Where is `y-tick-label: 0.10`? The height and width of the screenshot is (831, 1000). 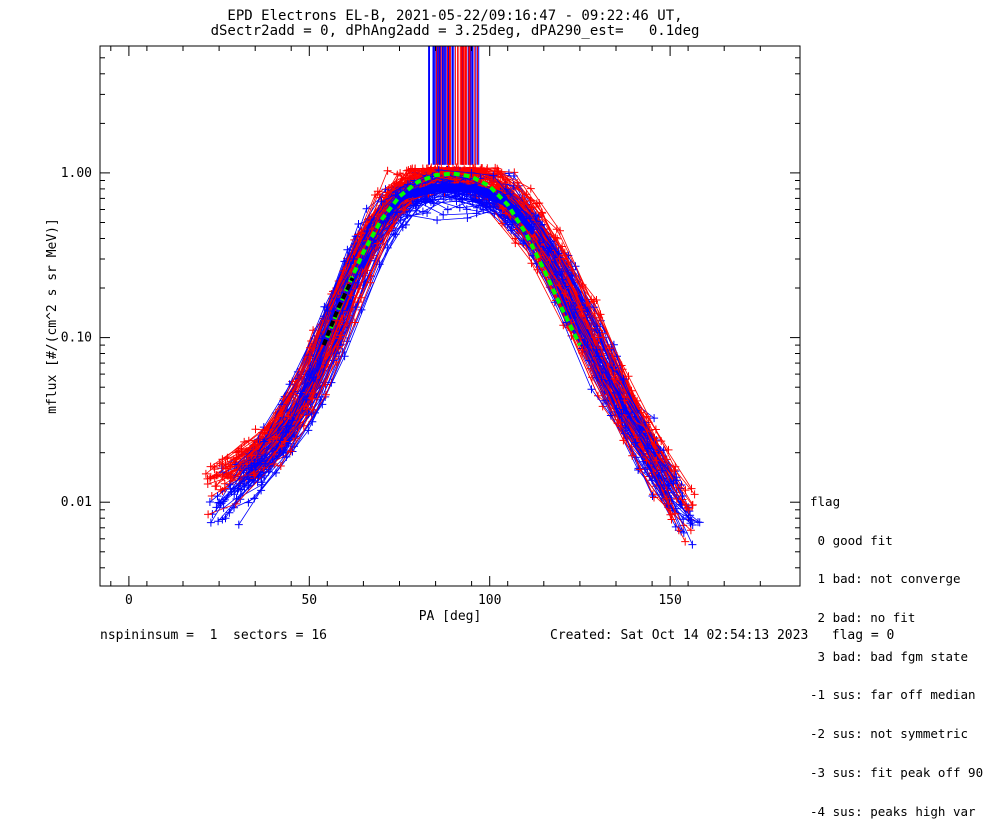 y-tick-label: 0.10 is located at coordinates (76, 338).